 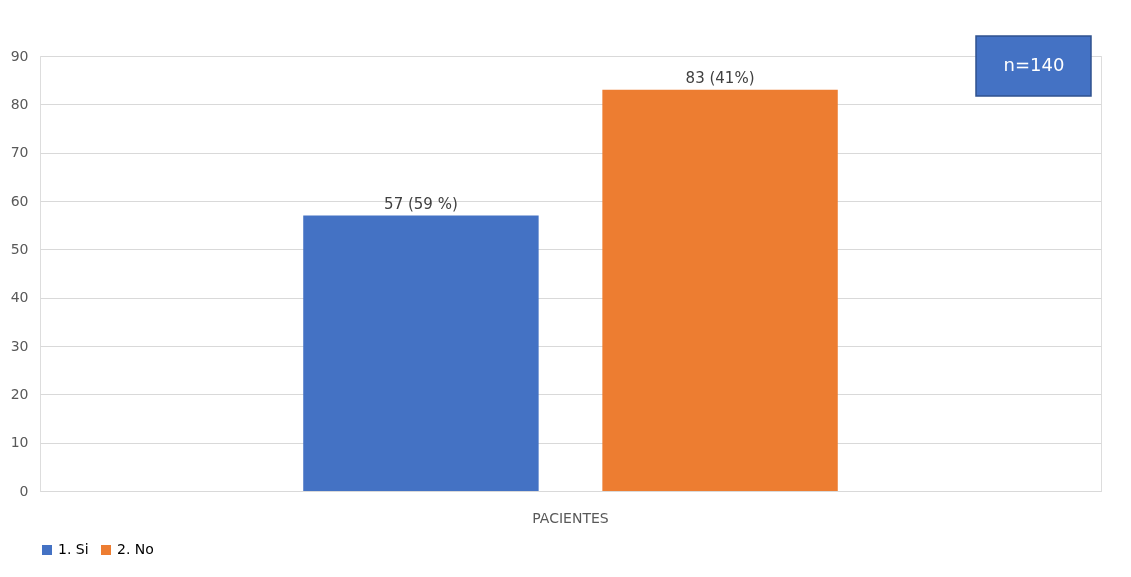 What do you see at coordinates (570, 517) in the screenshot?
I see `x-tick-label: PACIENTES` at bounding box center [570, 517].